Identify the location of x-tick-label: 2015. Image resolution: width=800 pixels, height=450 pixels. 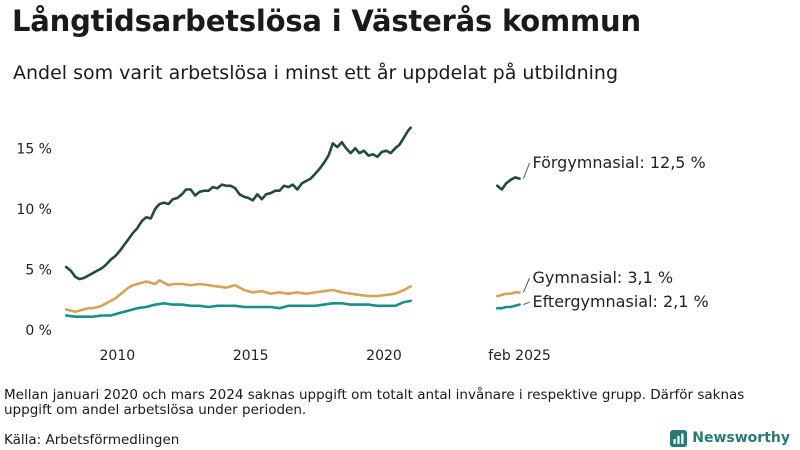
(251, 356).